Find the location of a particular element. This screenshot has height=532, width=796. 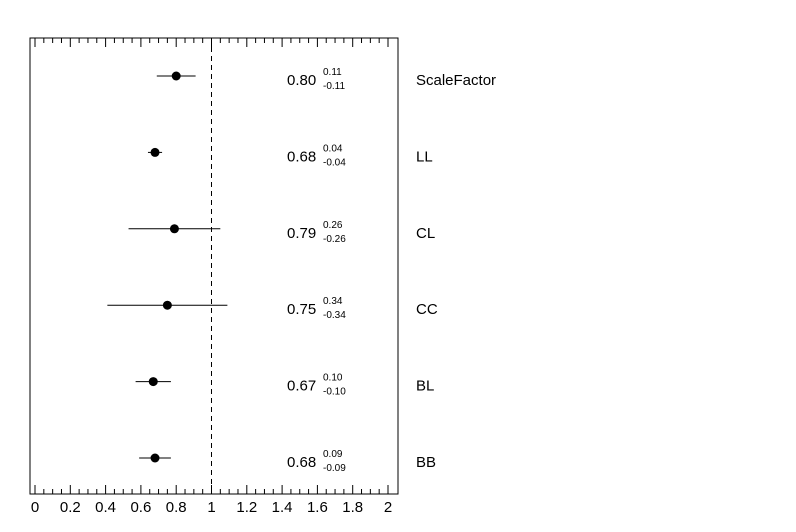

x-tick-label: 0.6 is located at coordinates (140, 507).